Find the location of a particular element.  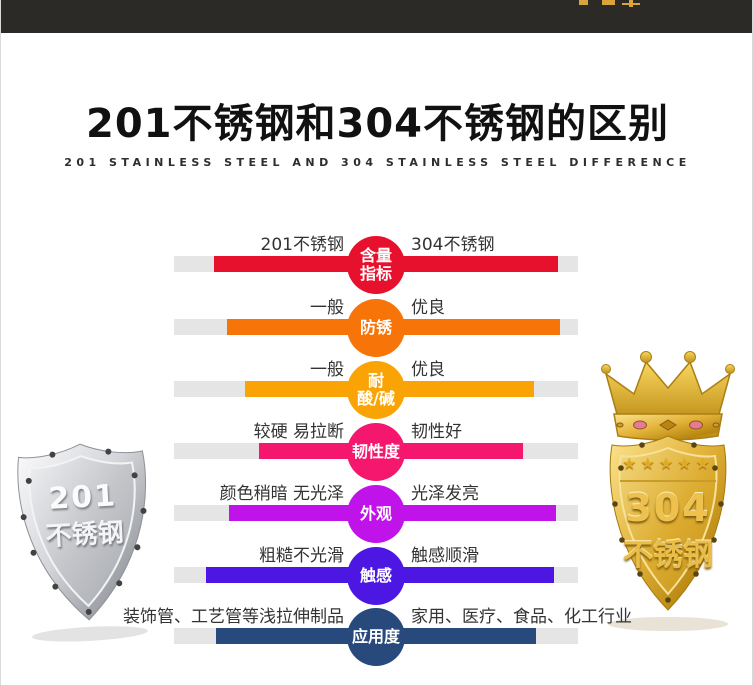

comparison-row-toughness: 较硬 易拉断 韧性好 韧性度 is located at coordinates (376, 452).